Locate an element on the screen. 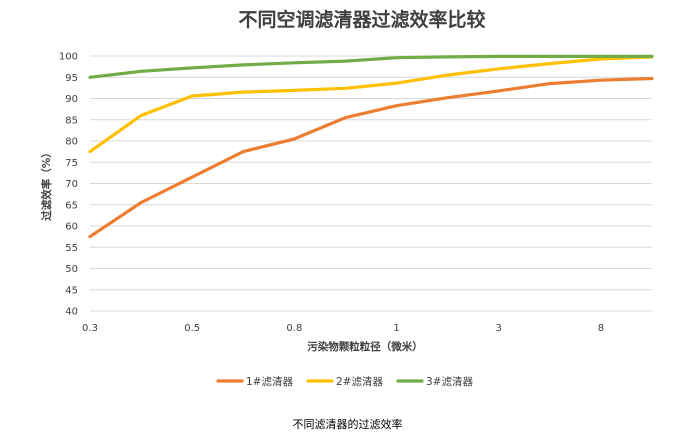 The height and width of the screenshot is (434, 695). legend: 1#滤清器 2#滤清器 3#滤清器 is located at coordinates (344, 381).